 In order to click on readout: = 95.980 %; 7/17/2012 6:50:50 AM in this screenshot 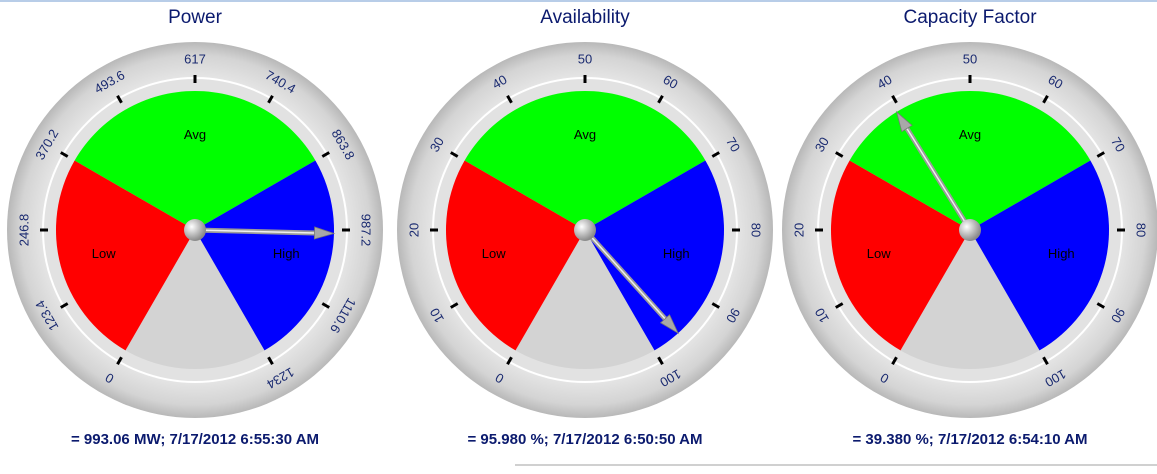, I will do `click(584, 439)`.